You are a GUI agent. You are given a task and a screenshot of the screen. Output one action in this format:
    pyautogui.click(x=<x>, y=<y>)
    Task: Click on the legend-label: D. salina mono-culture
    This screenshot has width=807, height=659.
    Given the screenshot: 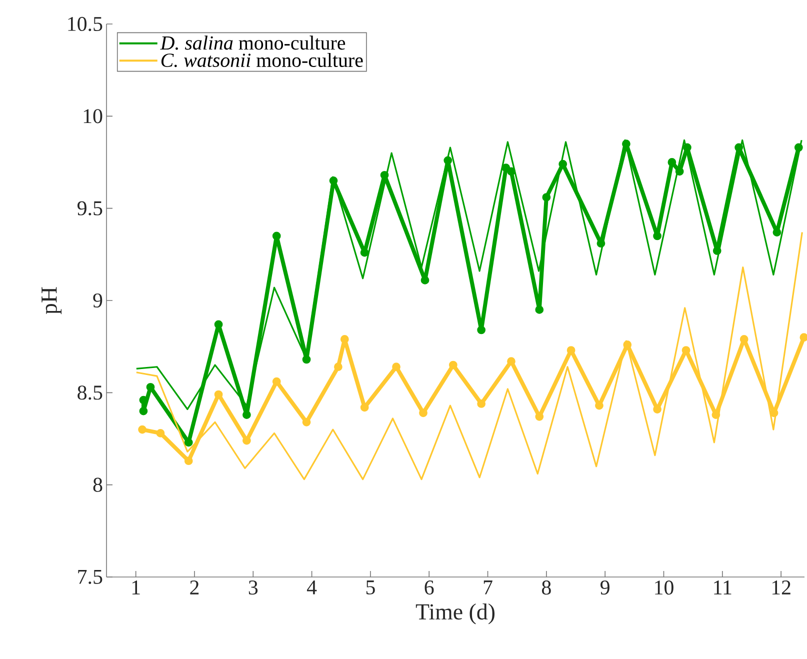 What is the action you would take?
    pyautogui.click(x=253, y=43)
    